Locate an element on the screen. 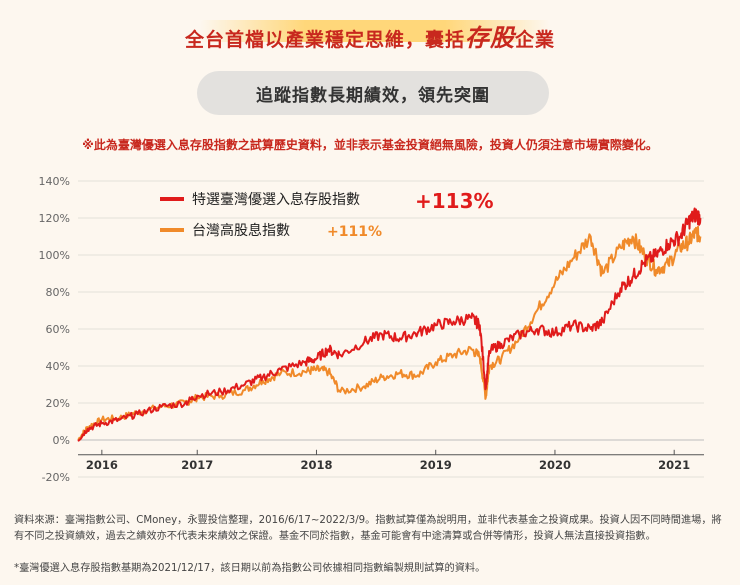  x-tick-label: 2019 is located at coordinates (436, 465).